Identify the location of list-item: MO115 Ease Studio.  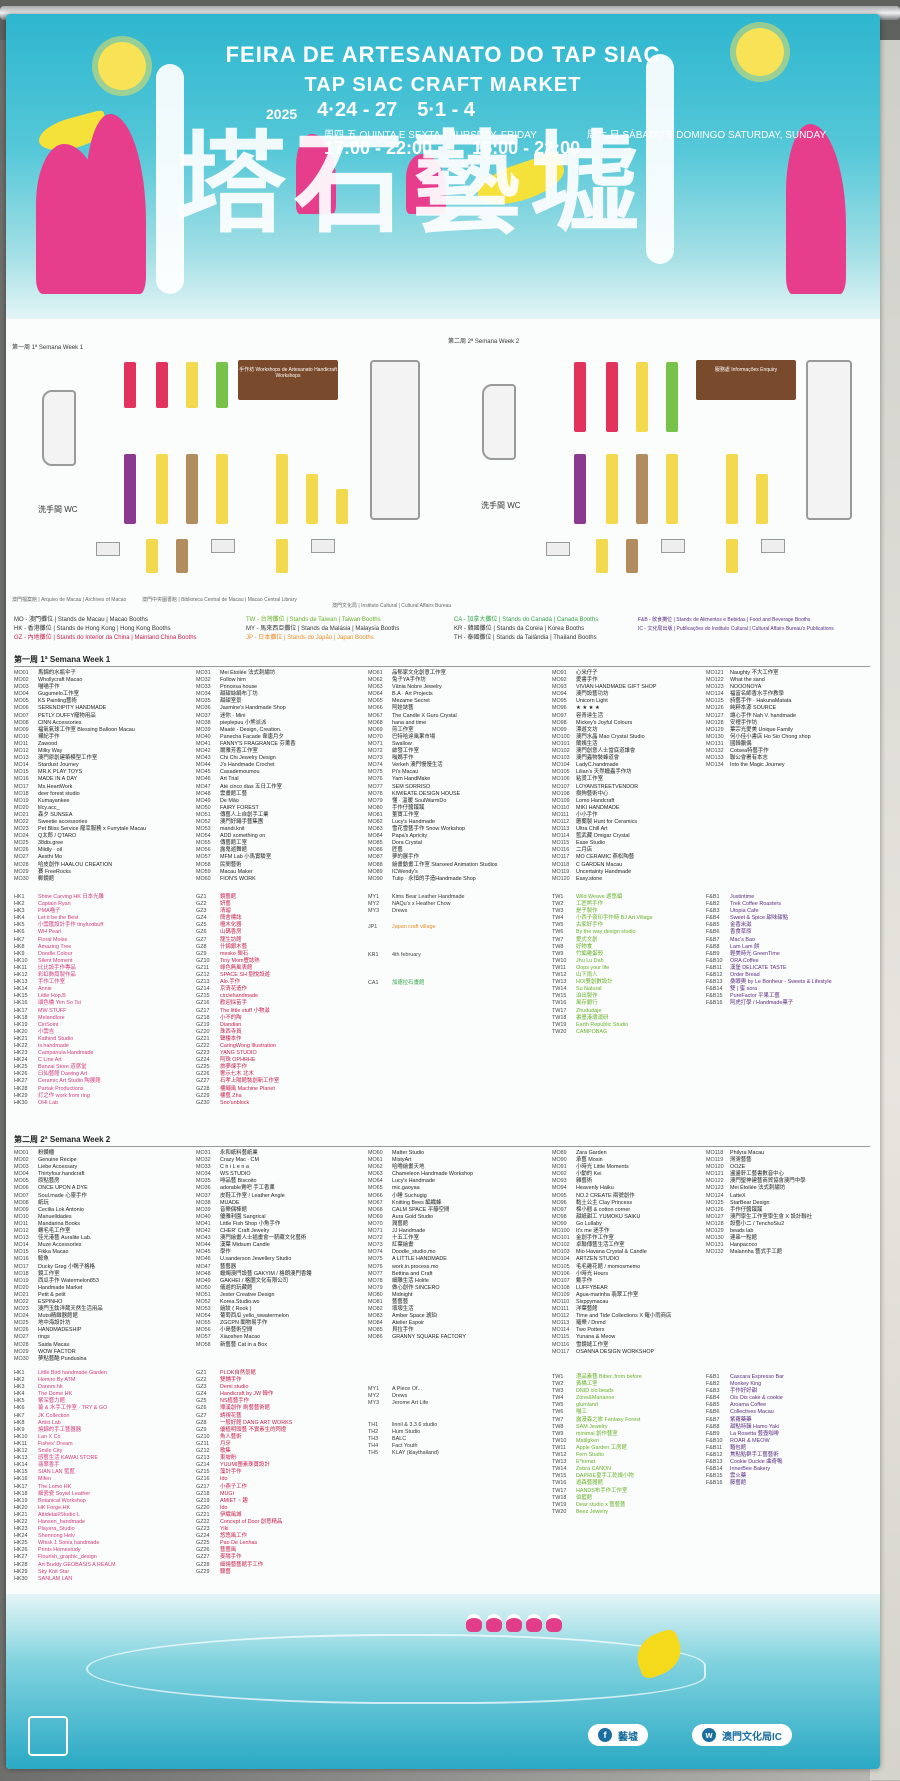
(627, 843).